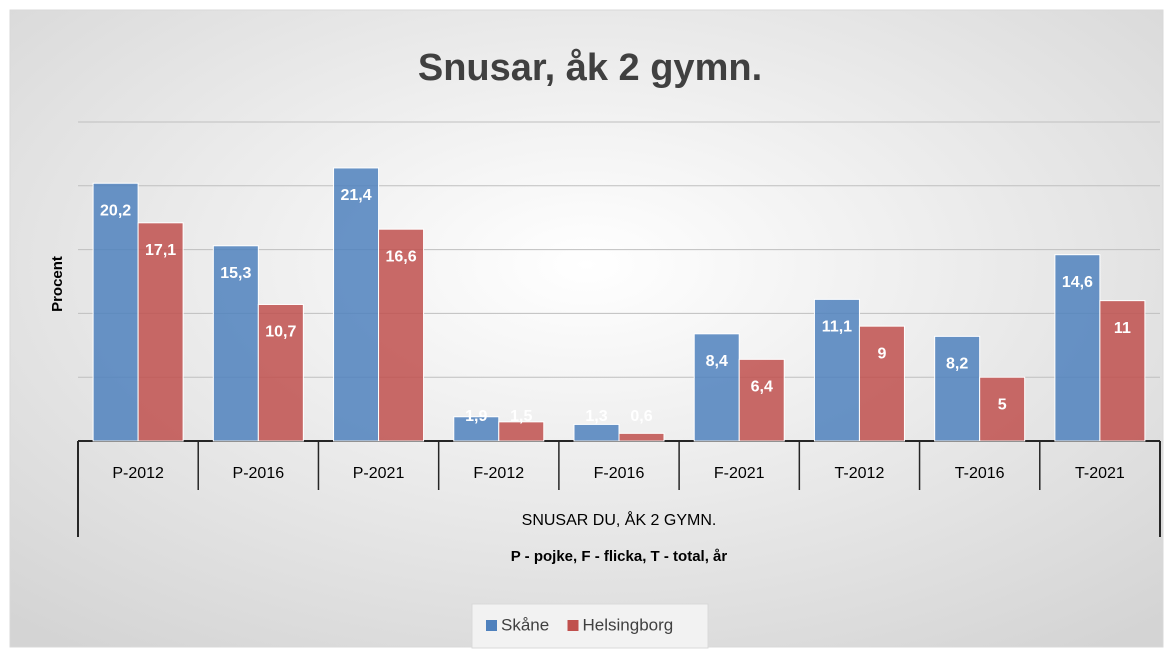 The height and width of the screenshot is (662, 1173). What do you see at coordinates (57, 284) in the screenshot?
I see `y-axis-label: Procent` at bounding box center [57, 284].